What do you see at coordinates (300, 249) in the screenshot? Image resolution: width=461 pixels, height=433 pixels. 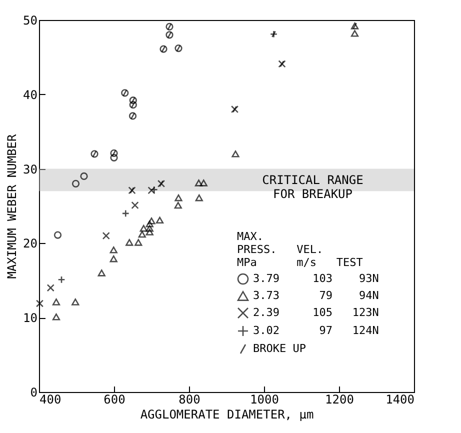 I see `legend-title: MAX. PRESS. VEL. MPa m/s TEST` at bounding box center [300, 249].